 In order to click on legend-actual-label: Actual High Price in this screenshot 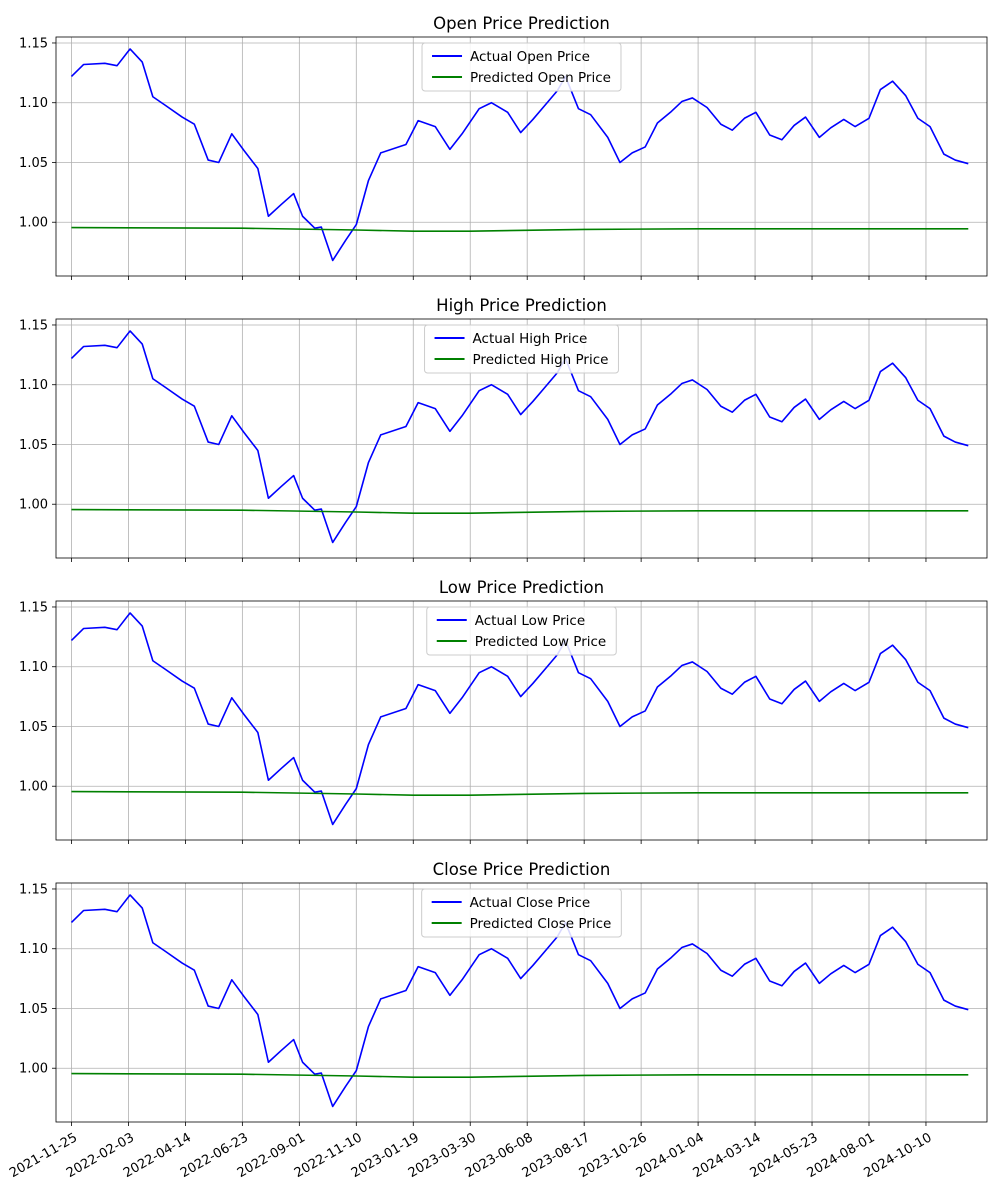, I will do `click(530, 339)`.